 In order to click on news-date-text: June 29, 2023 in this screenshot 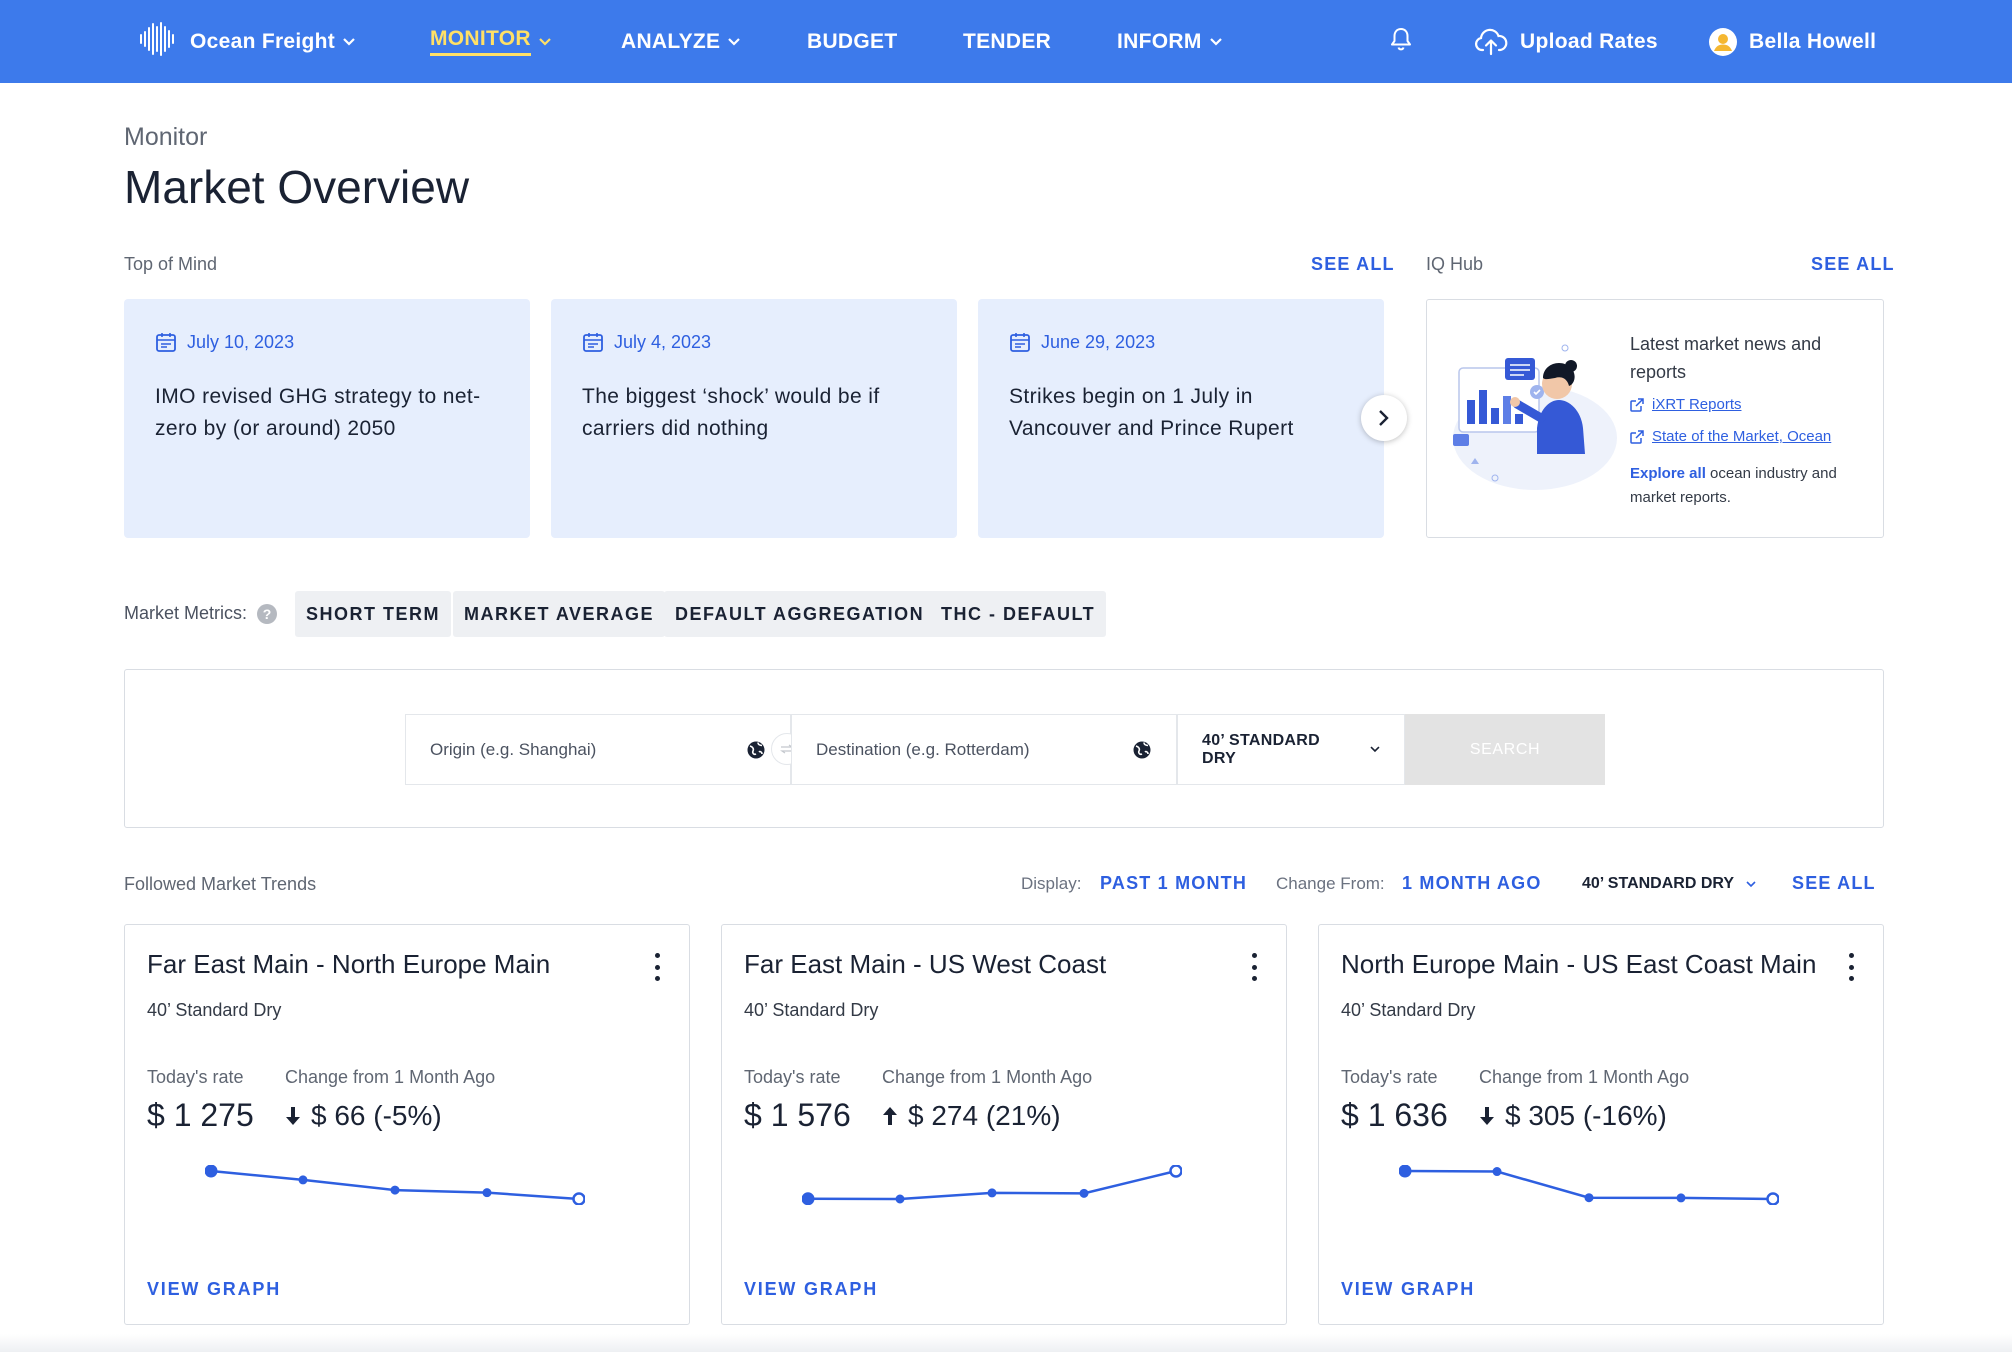, I will do `click(1098, 341)`.